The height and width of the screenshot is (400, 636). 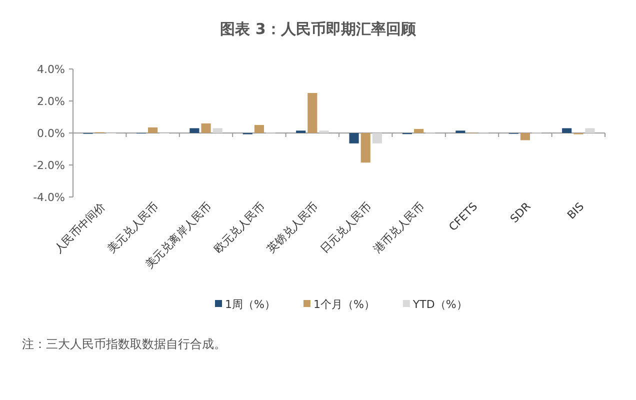 What do you see at coordinates (124, 344) in the screenshot?
I see `text: 注：三大人民币指数取数据自行合成。` at bounding box center [124, 344].